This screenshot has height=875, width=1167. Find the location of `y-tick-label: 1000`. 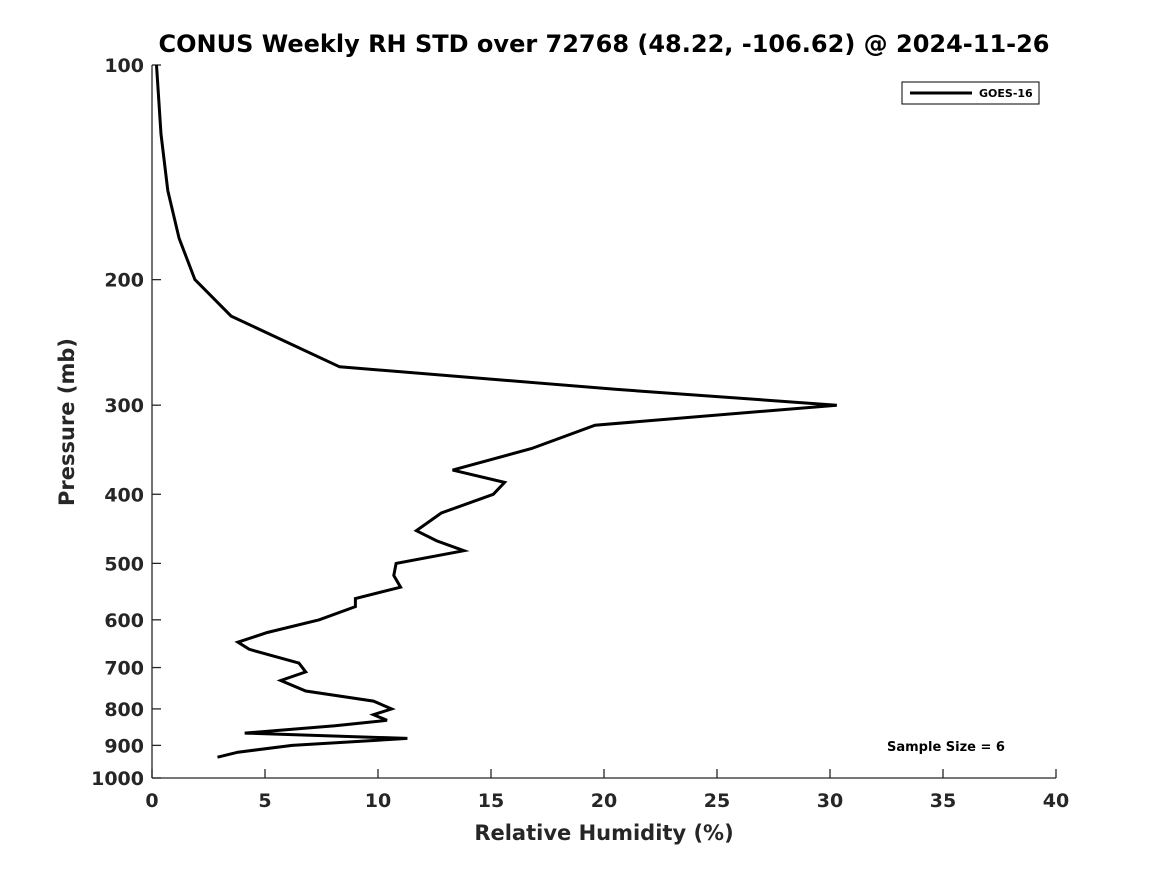

y-tick-label: 1000 is located at coordinates (117, 779).